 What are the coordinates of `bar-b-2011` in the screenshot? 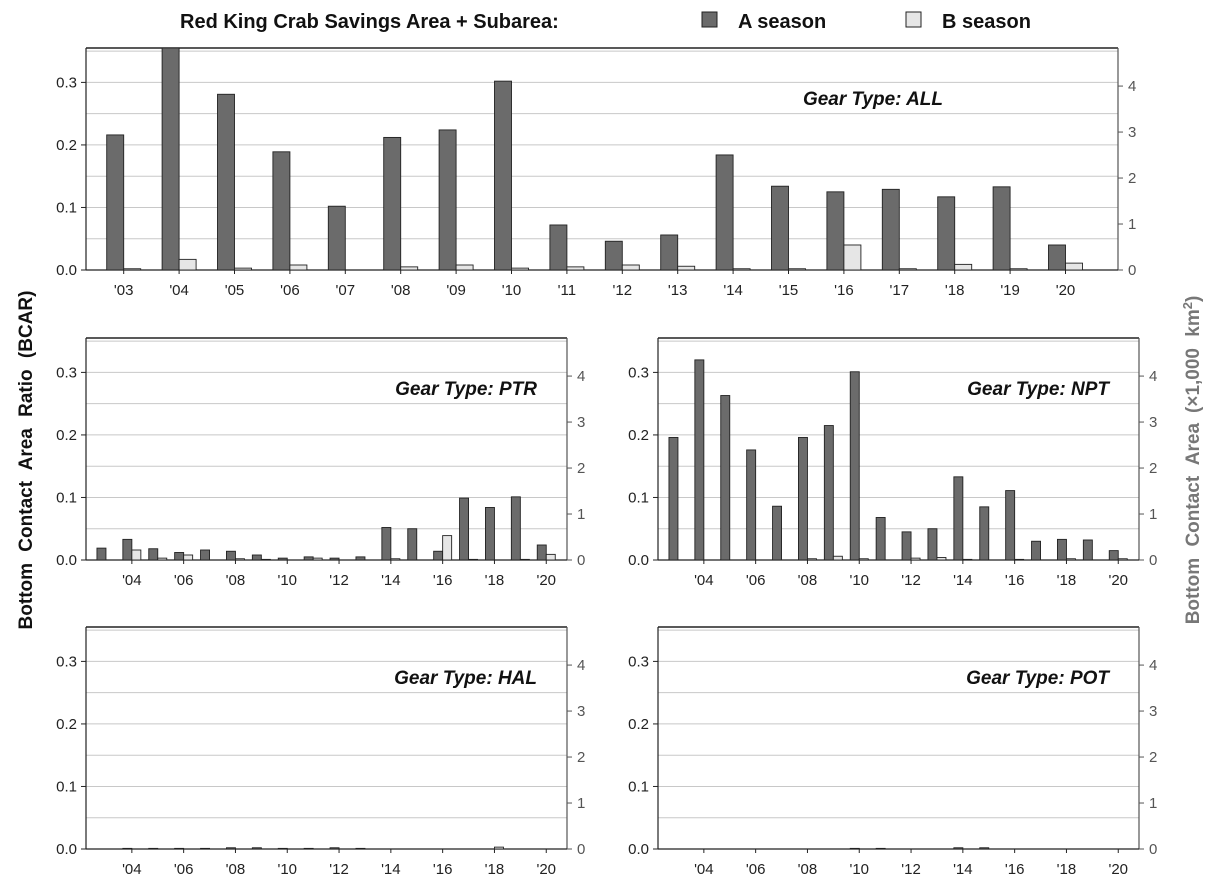 It's located at (317, 559).